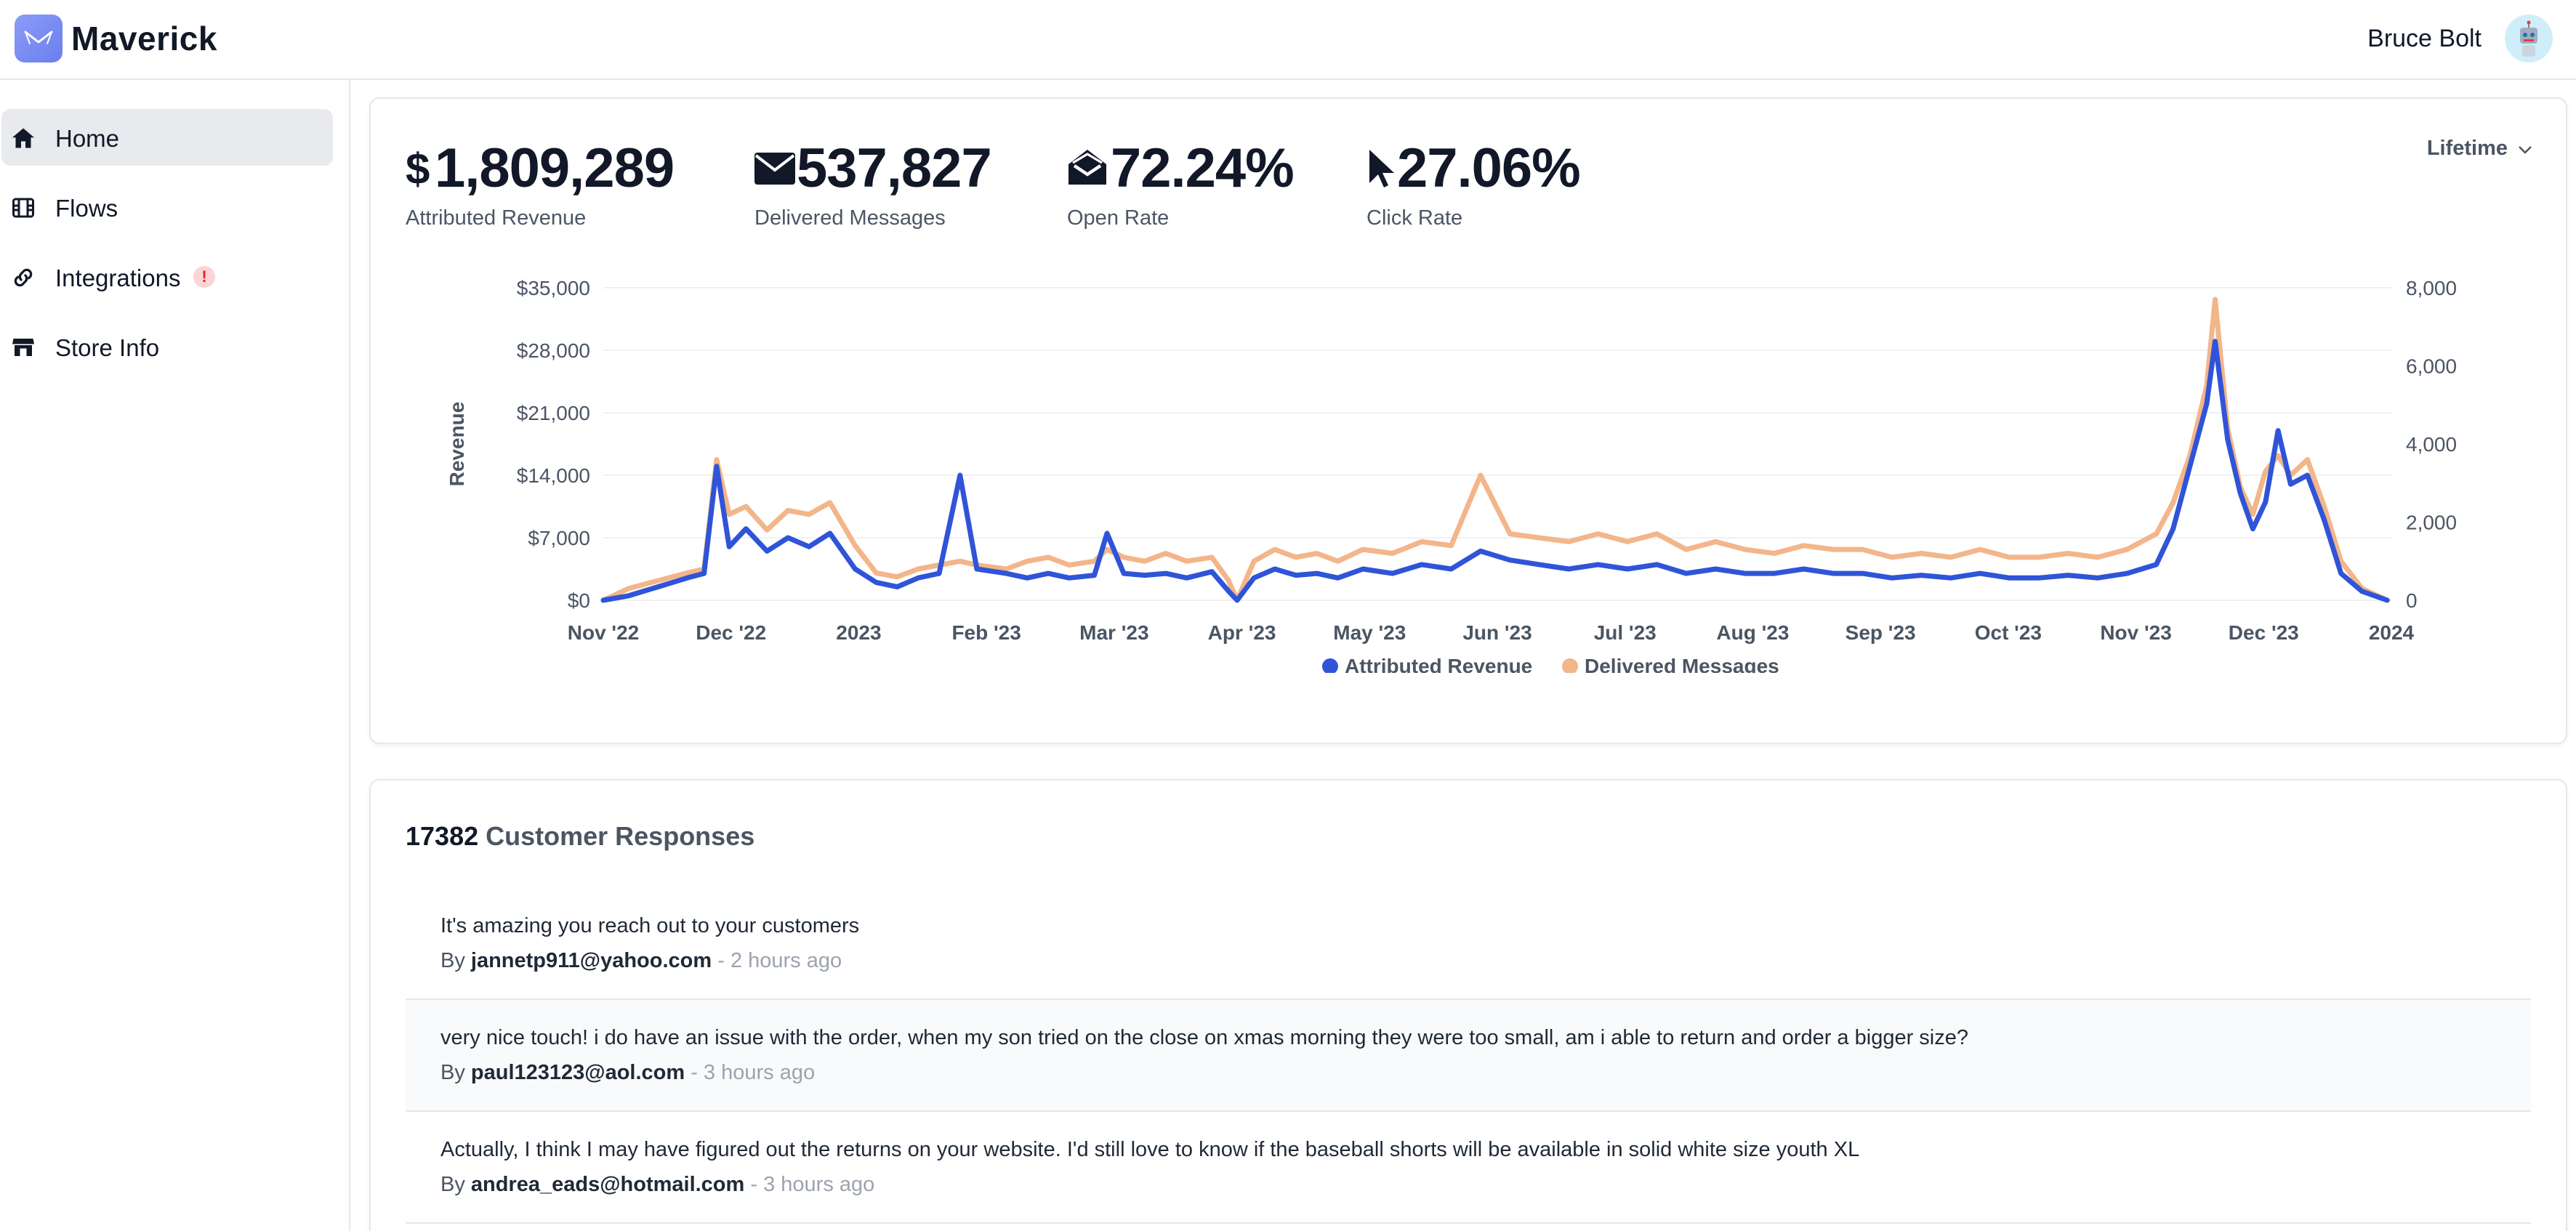 The height and width of the screenshot is (1231, 2576). I want to click on y-left-axis-title: Revenue, so click(457, 444).